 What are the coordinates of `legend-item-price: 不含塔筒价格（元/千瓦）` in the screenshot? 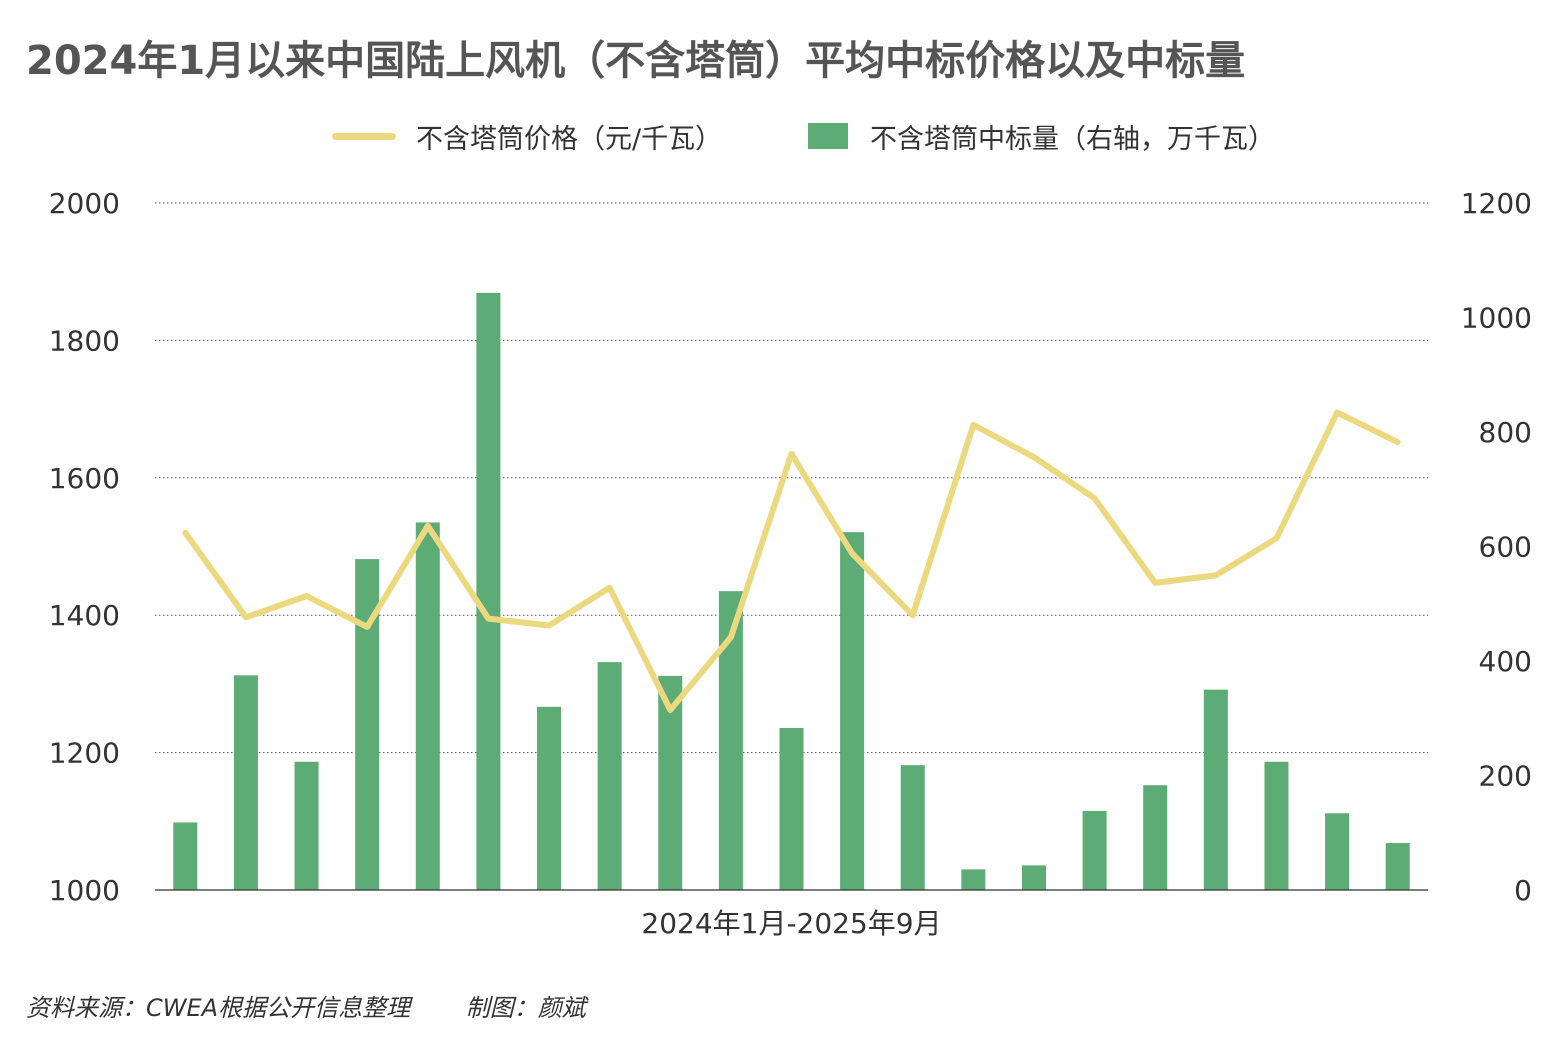 It's located at (527, 136).